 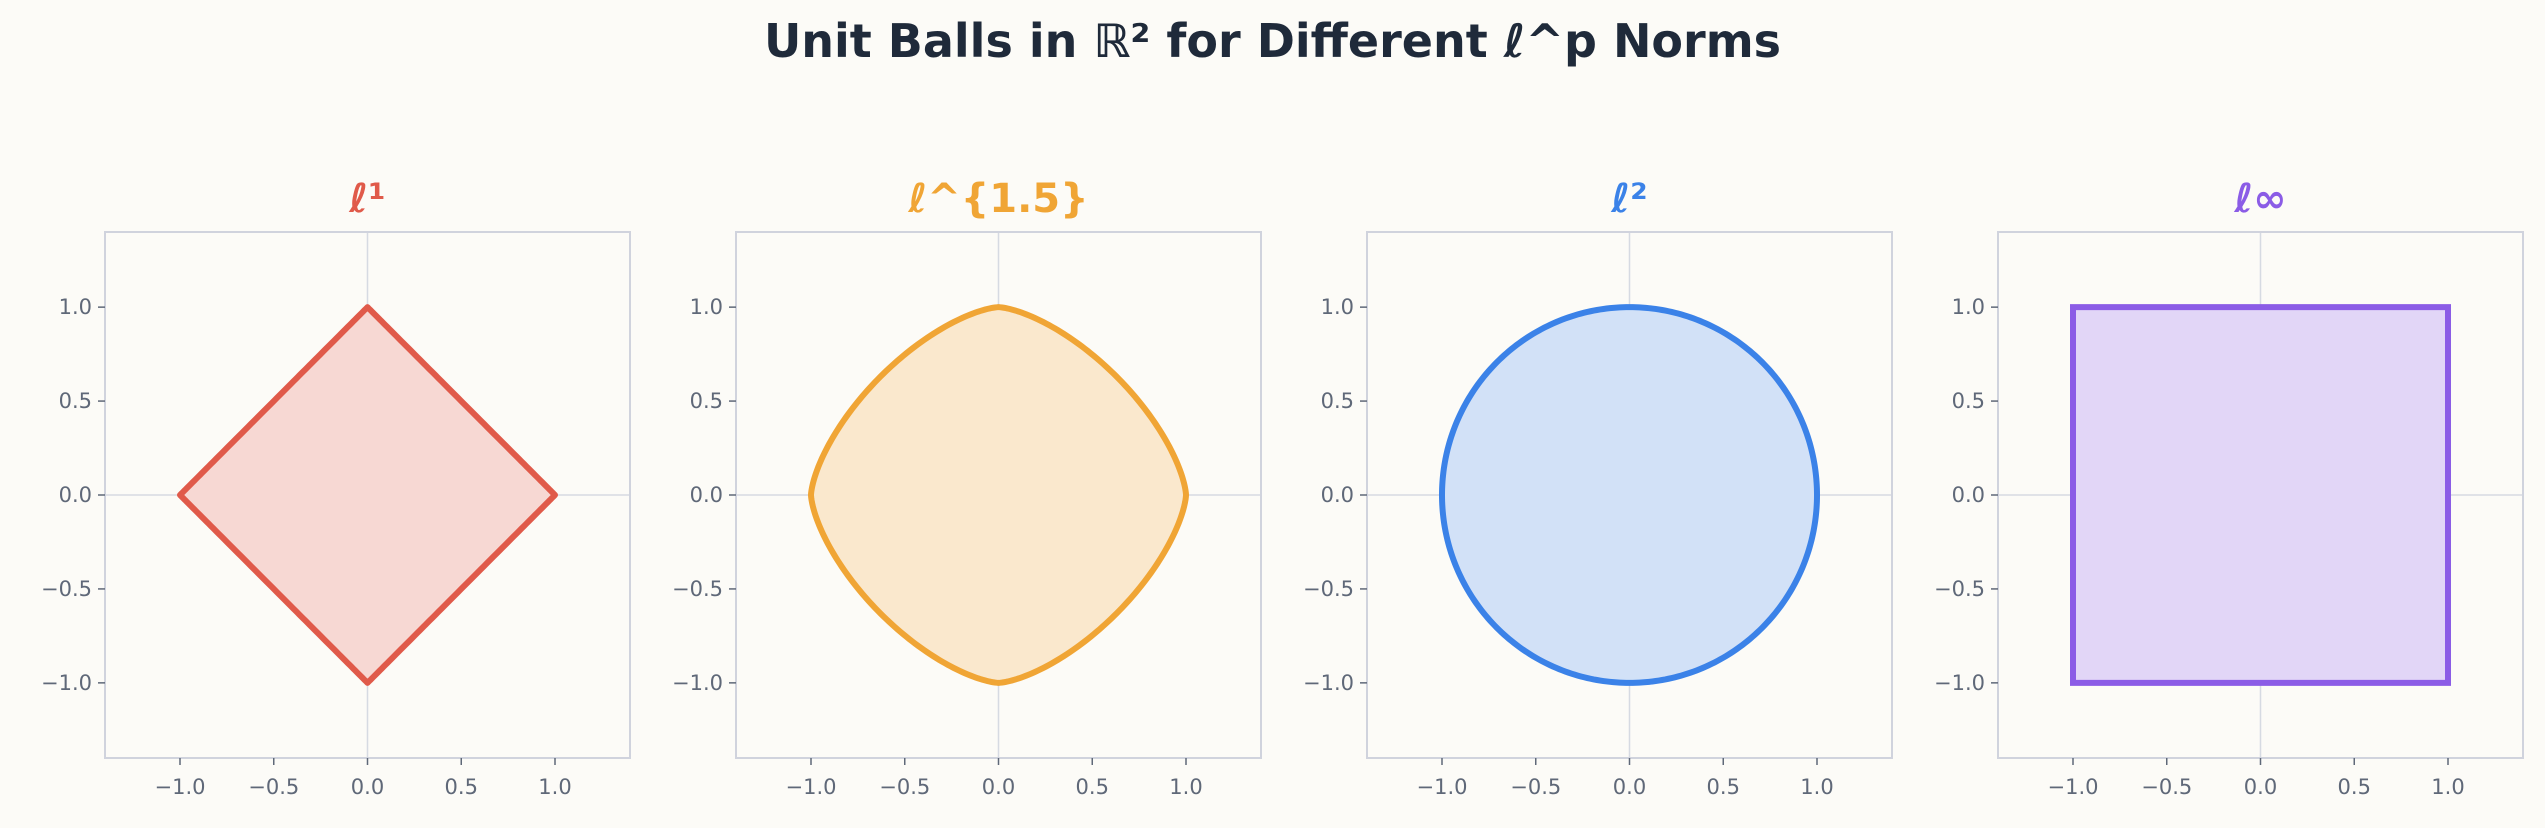 I want to click on panel-title: ℓ¹, so click(x=366, y=199).